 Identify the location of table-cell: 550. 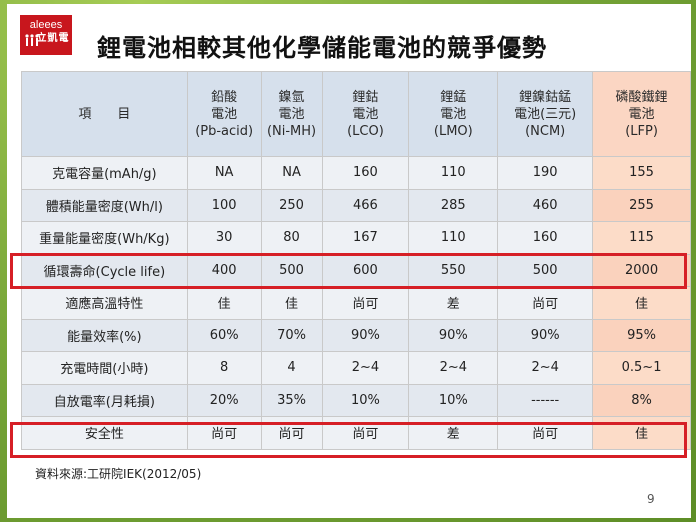
(453, 270).